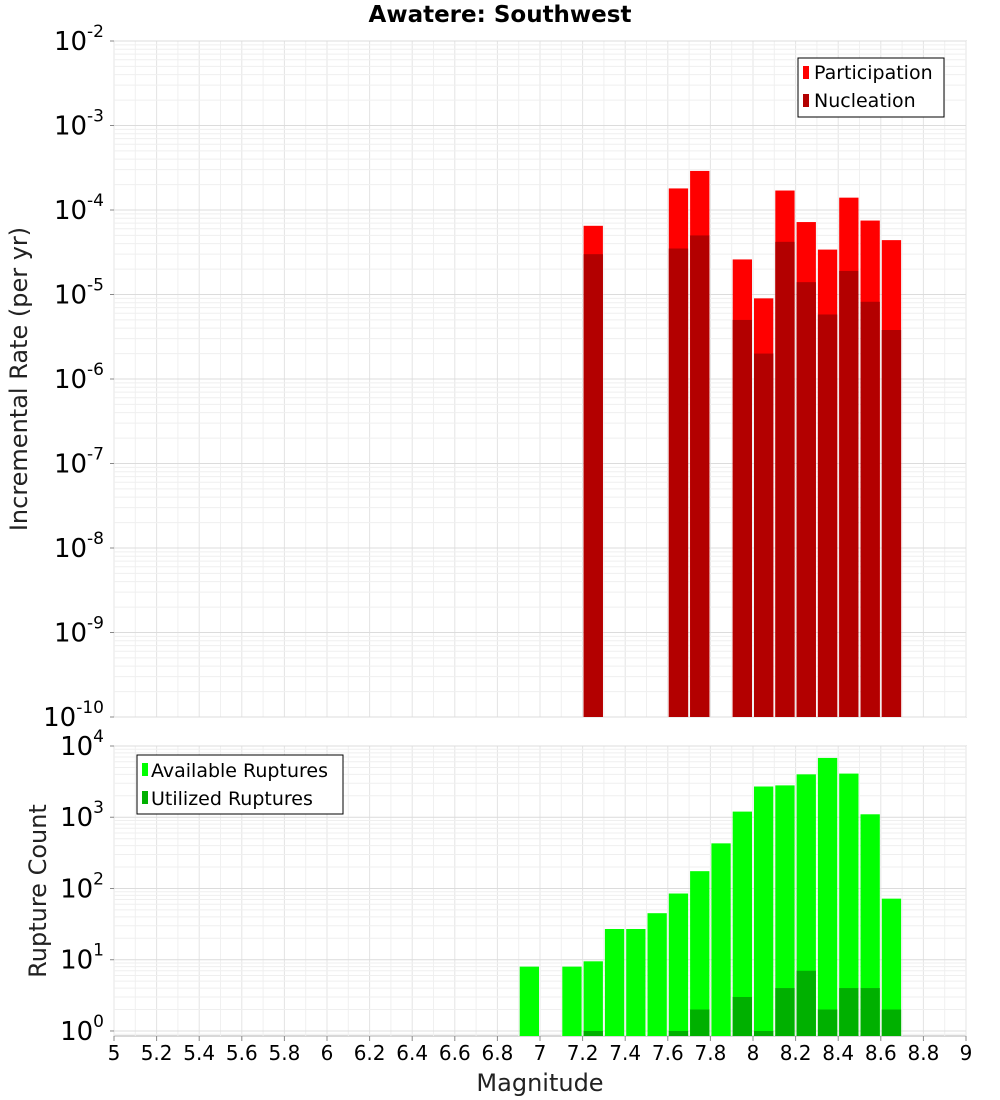  I want to click on legend-label-nucleation: Nucleation, so click(865, 101).